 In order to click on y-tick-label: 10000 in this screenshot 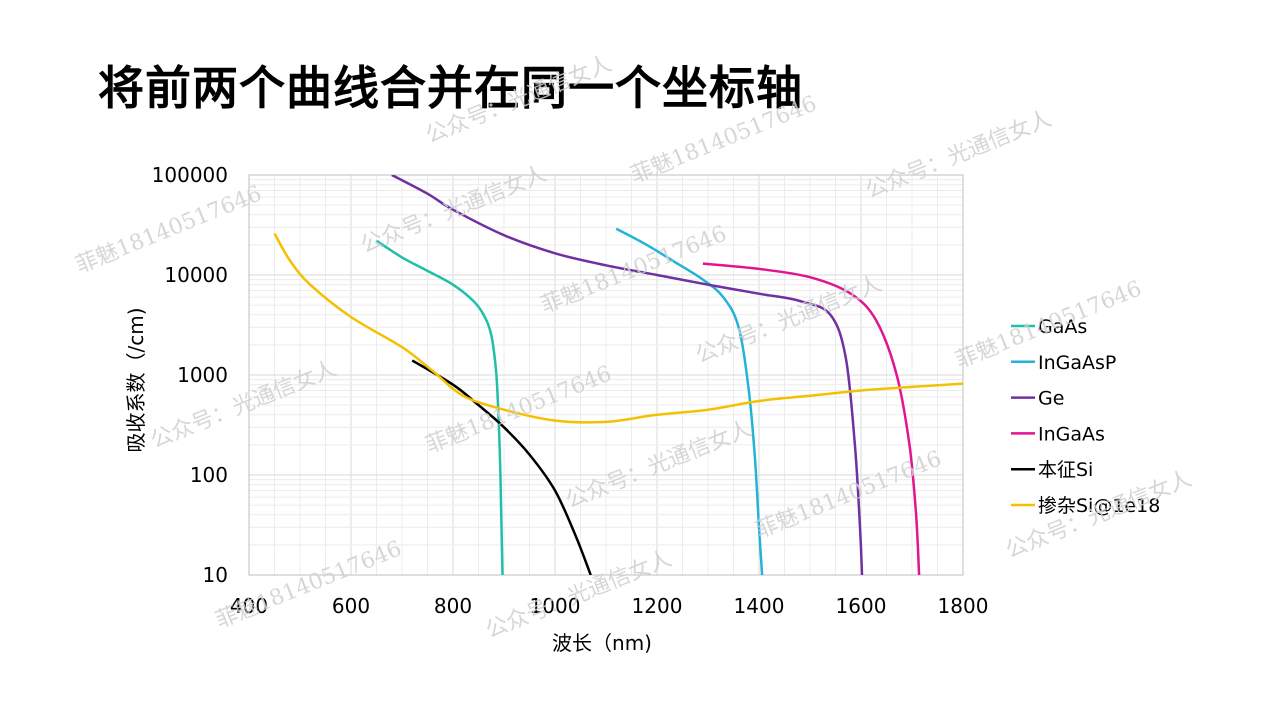, I will do `click(196, 275)`.